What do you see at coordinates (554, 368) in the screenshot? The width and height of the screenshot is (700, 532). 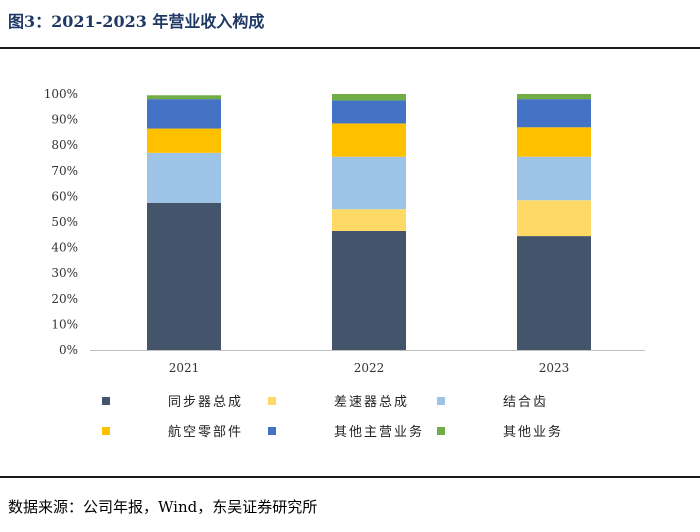 I see `x-tick-label: 2023` at bounding box center [554, 368].